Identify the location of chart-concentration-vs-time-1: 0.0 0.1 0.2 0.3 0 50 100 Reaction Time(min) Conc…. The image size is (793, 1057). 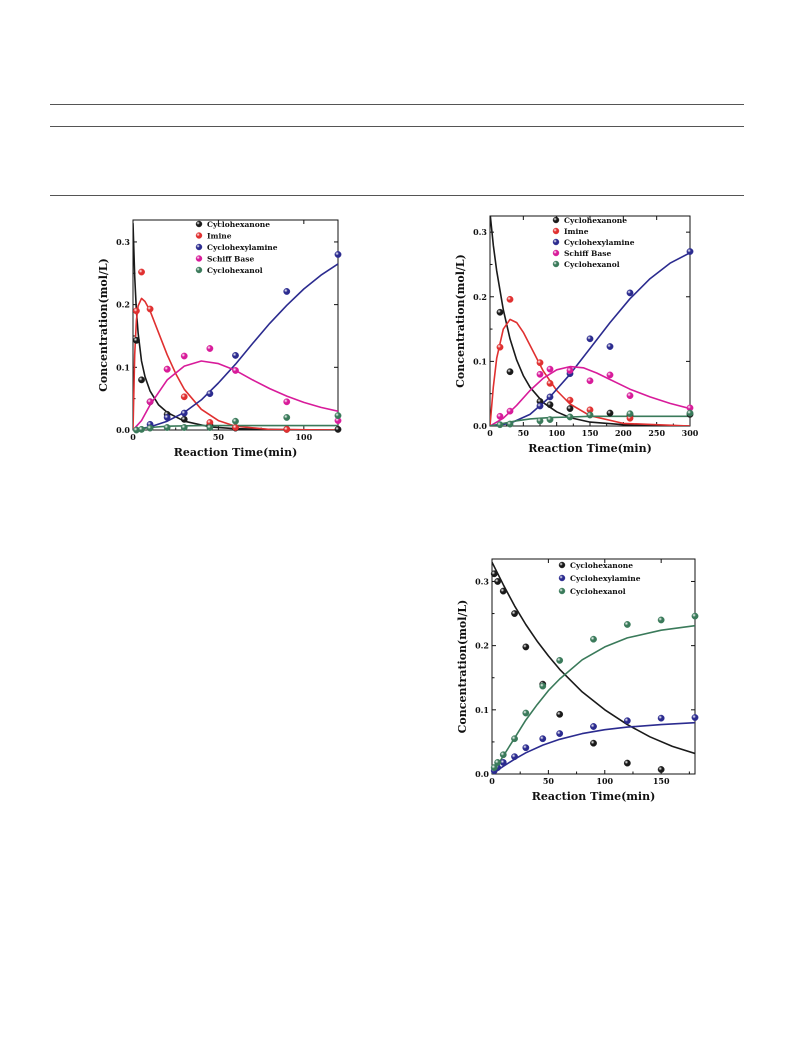
(219, 339).